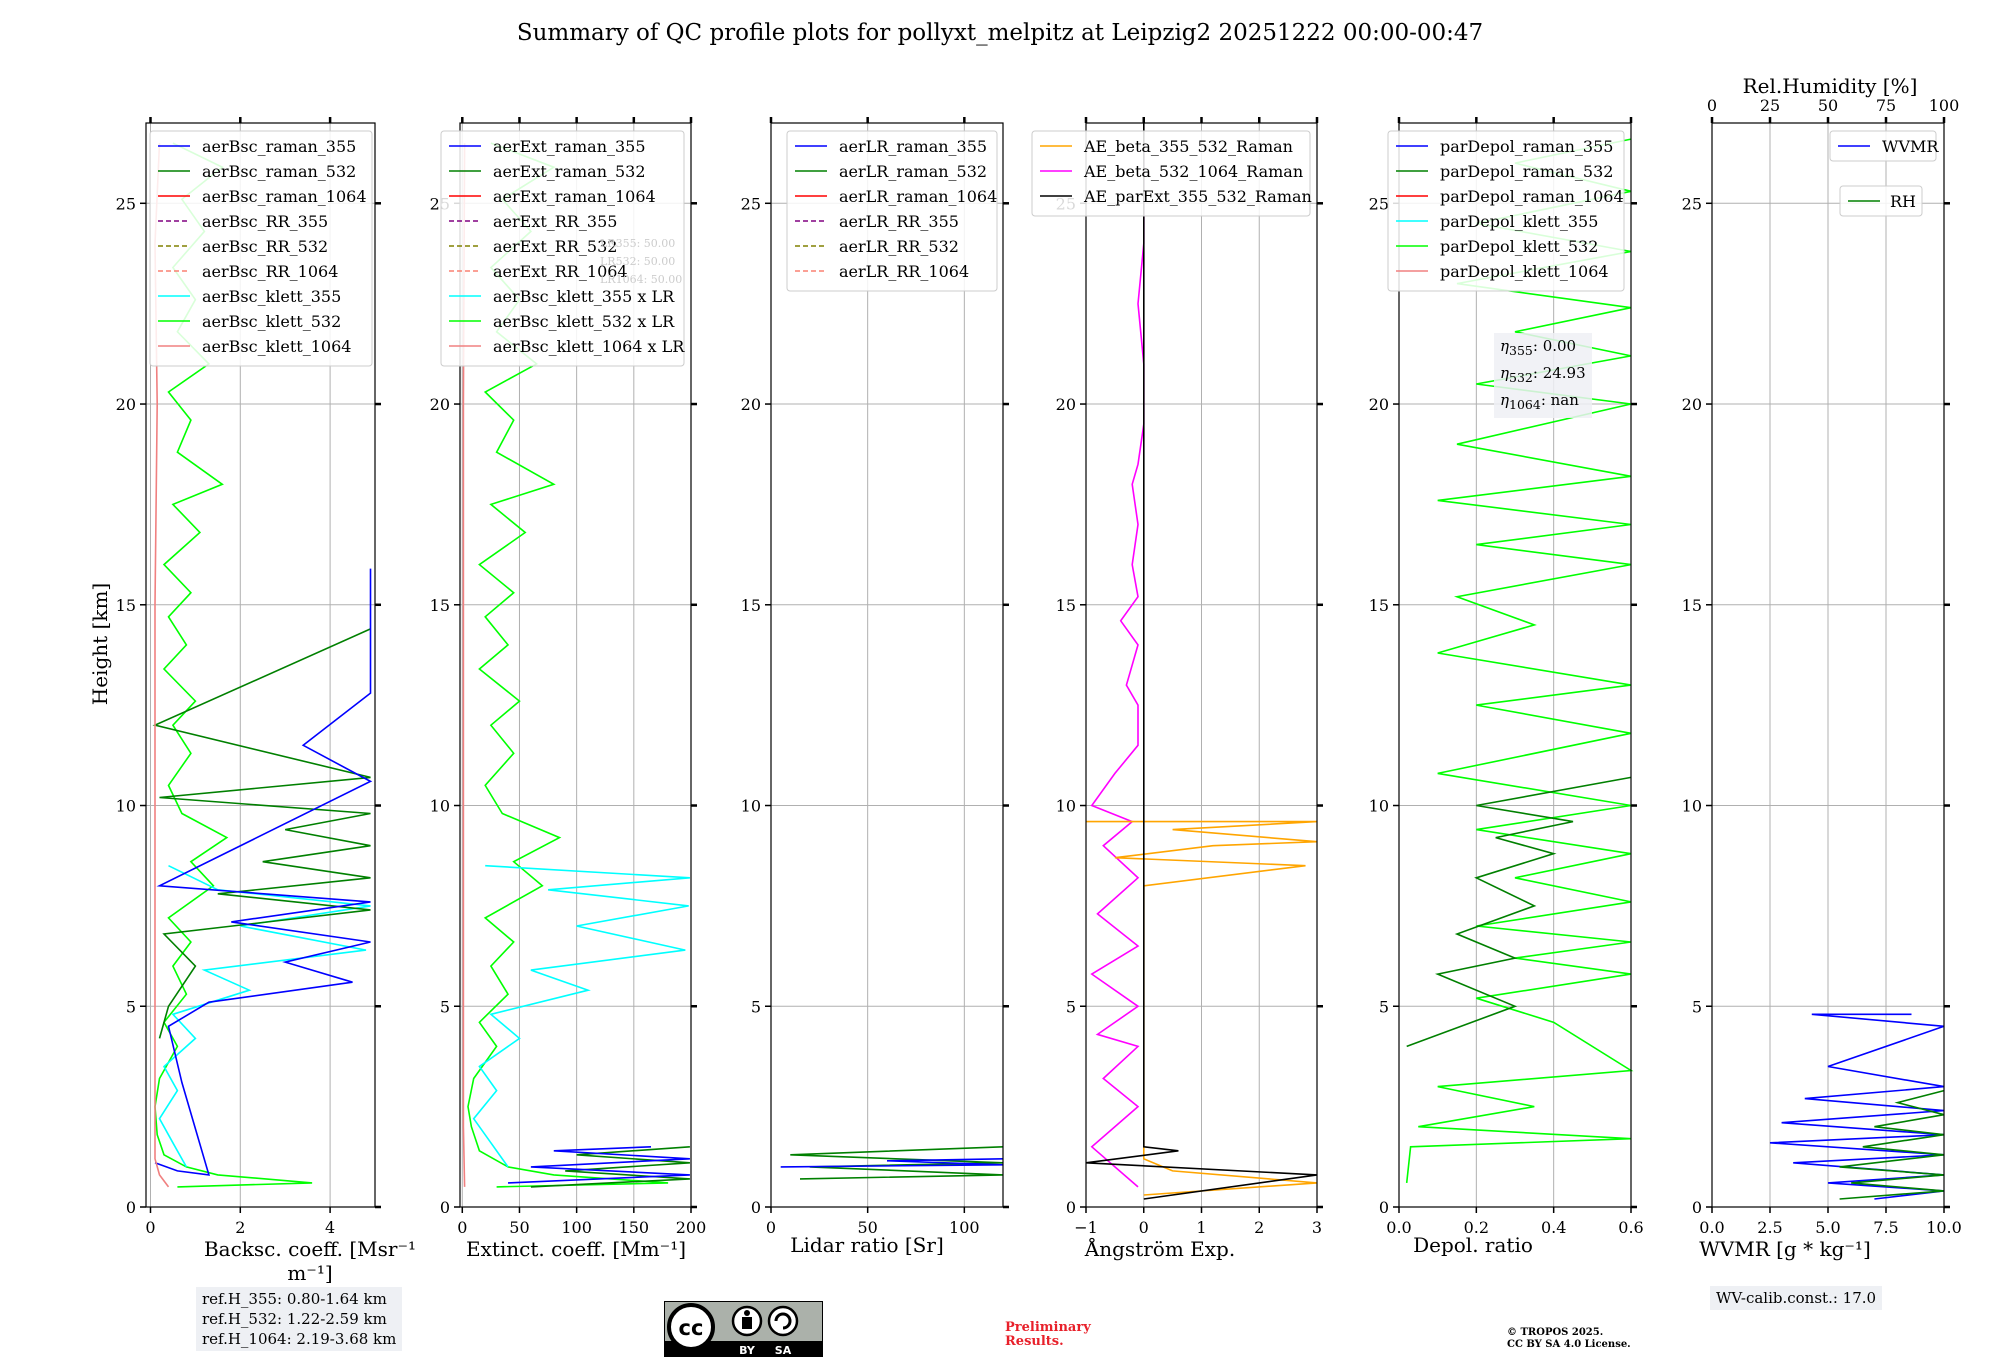 The image size is (2000, 1360). Describe the element at coordinates (581, 1016) in the screenshot. I see `series-aerBsc_klett_355 x LR` at that location.